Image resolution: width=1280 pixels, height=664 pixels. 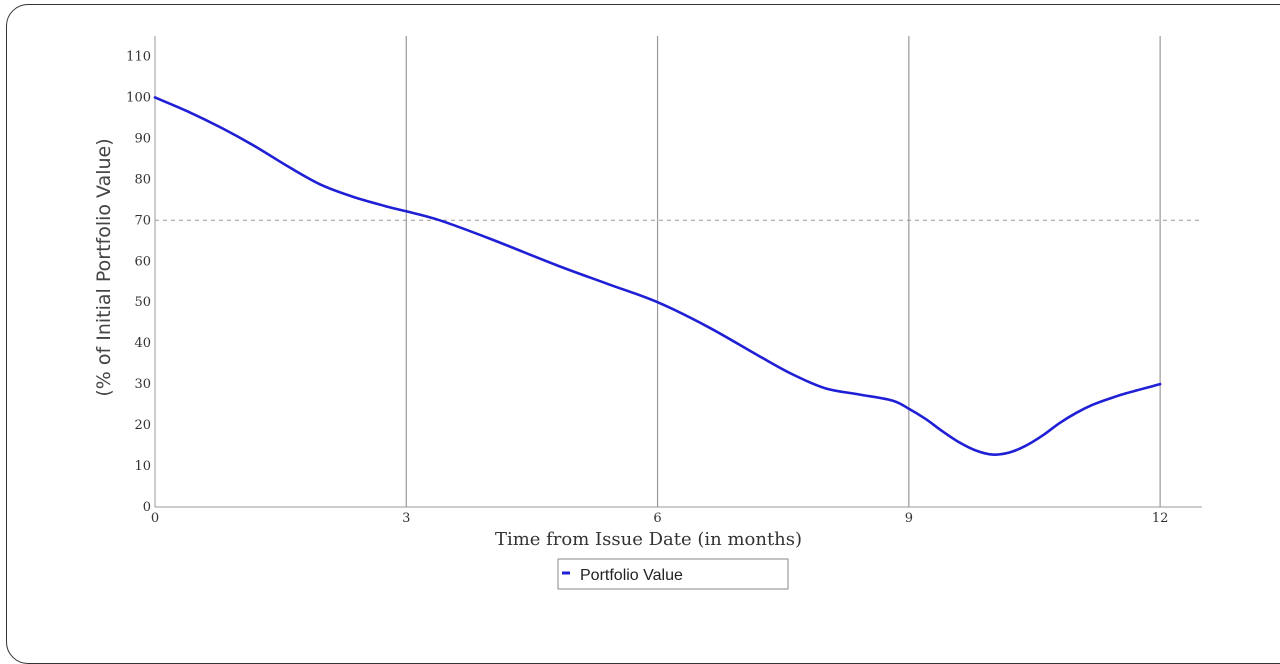 I want to click on y-tick-label-40: 40, so click(x=142, y=343).